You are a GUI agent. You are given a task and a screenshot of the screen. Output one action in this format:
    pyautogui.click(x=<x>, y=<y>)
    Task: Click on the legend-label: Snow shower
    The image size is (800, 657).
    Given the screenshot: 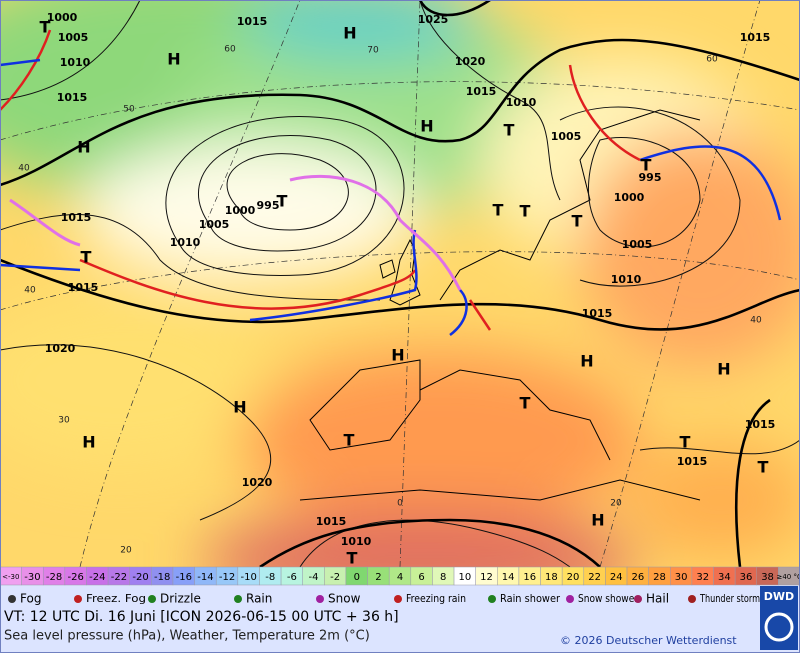 What is the action you would take?
    pyautogui.click(x=608, y=598)
    